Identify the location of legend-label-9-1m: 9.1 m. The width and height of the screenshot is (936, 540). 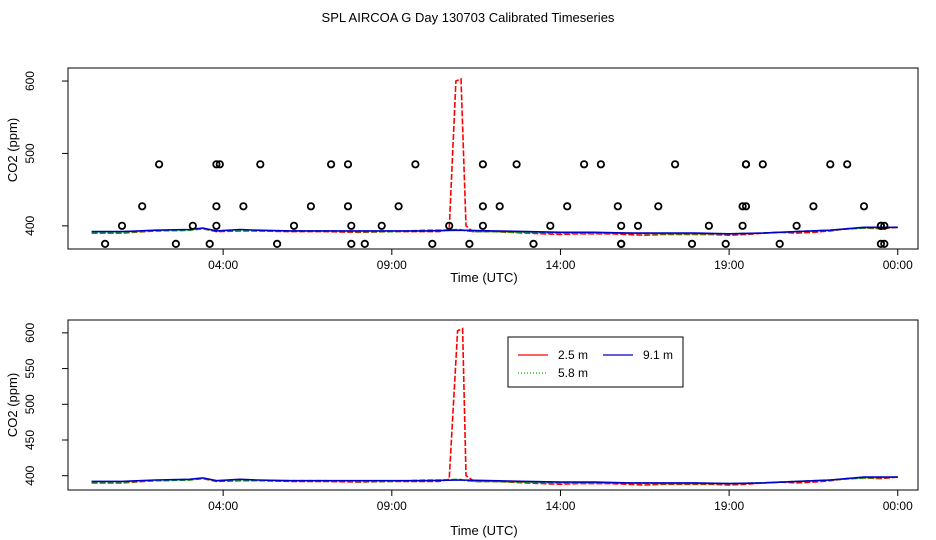
(658, 355).